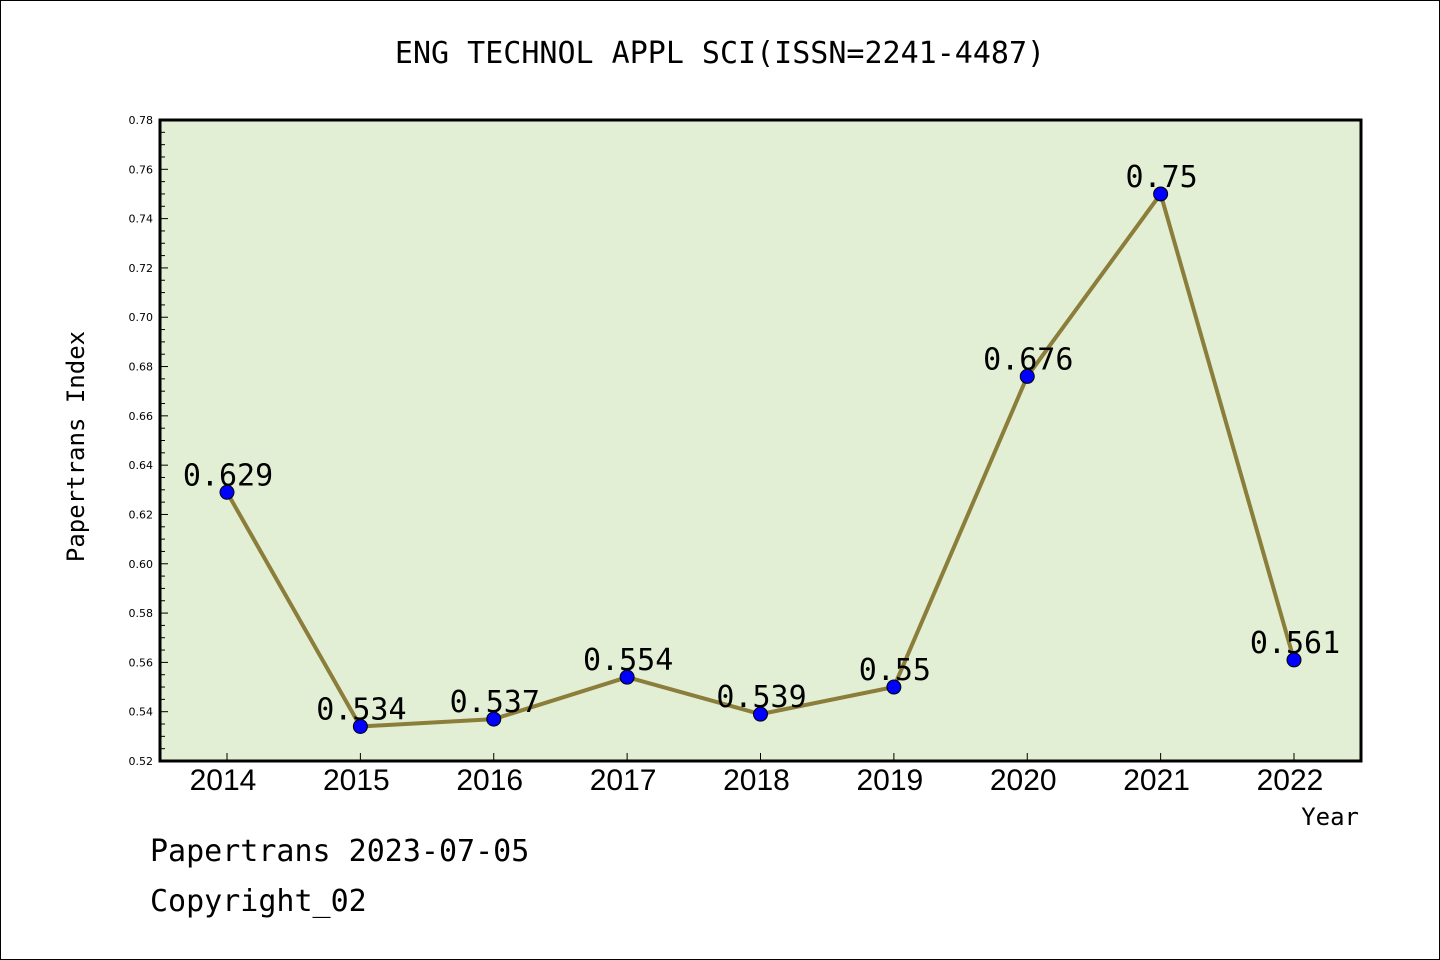 This screenshot has height=960, width=1440. Describe the element at coordinates (1162, 177) in the screenshot. I see `data-label: 0.75` at that location.